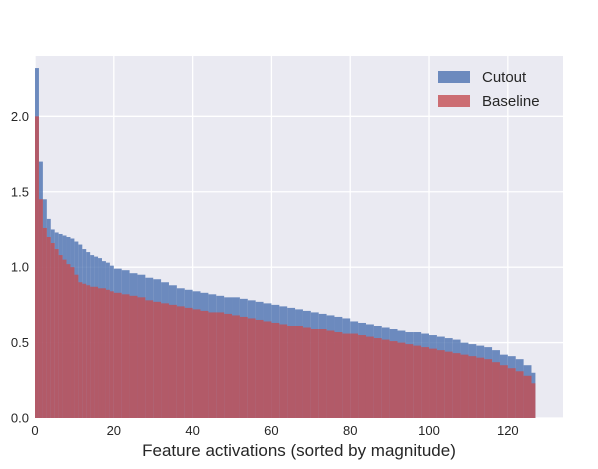  I want to click on legend-label-cutout: Cutout, so click(504, 77).